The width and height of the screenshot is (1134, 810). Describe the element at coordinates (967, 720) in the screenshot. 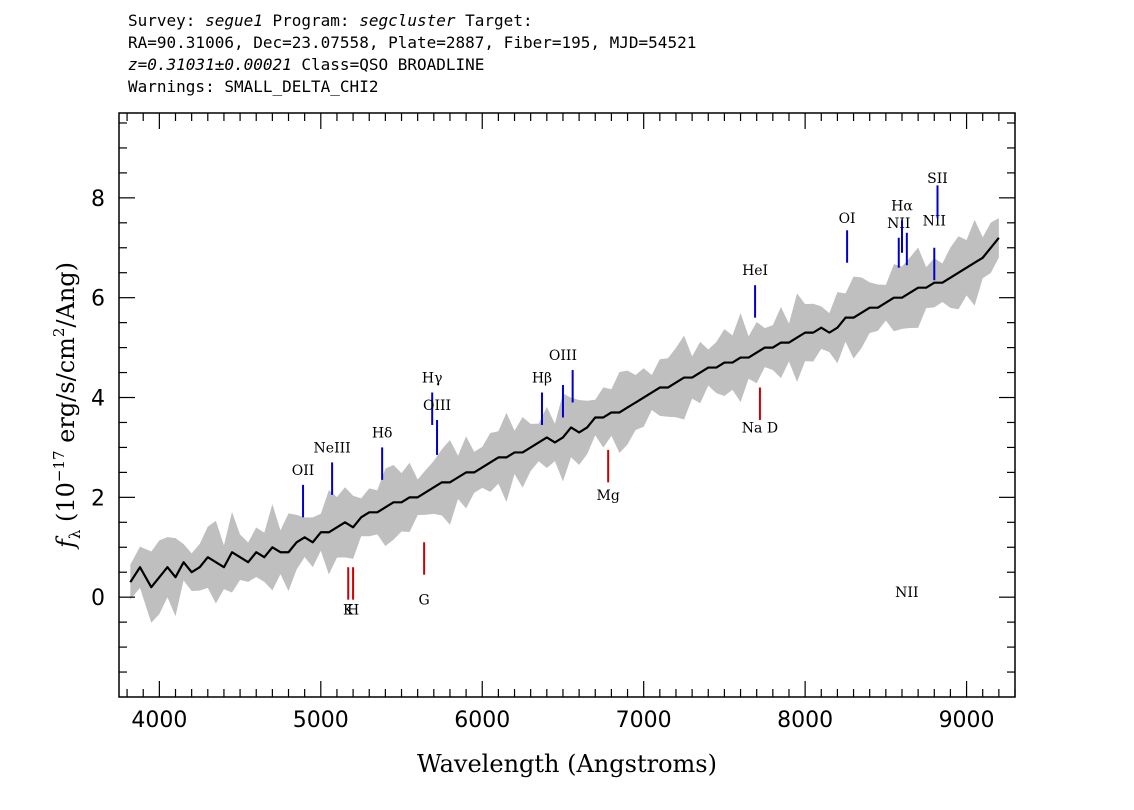

I see `x-tick-label: 9000` at that location.